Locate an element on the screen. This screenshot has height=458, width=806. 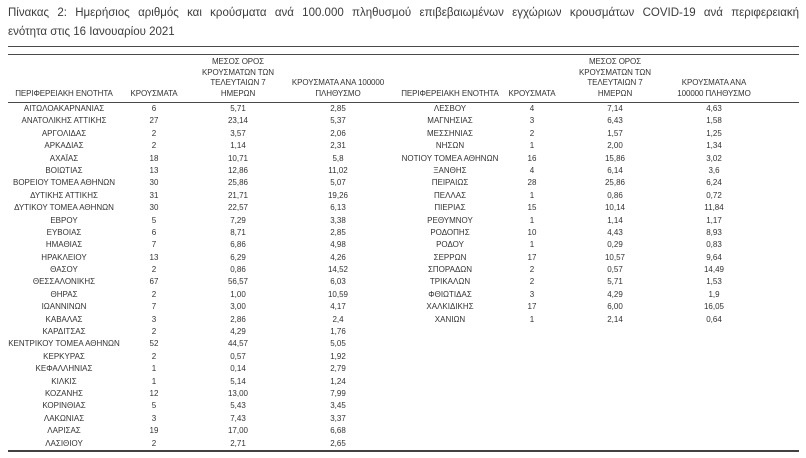
left-avg7-cell: 8,71 is located at coordinates (238, 232).